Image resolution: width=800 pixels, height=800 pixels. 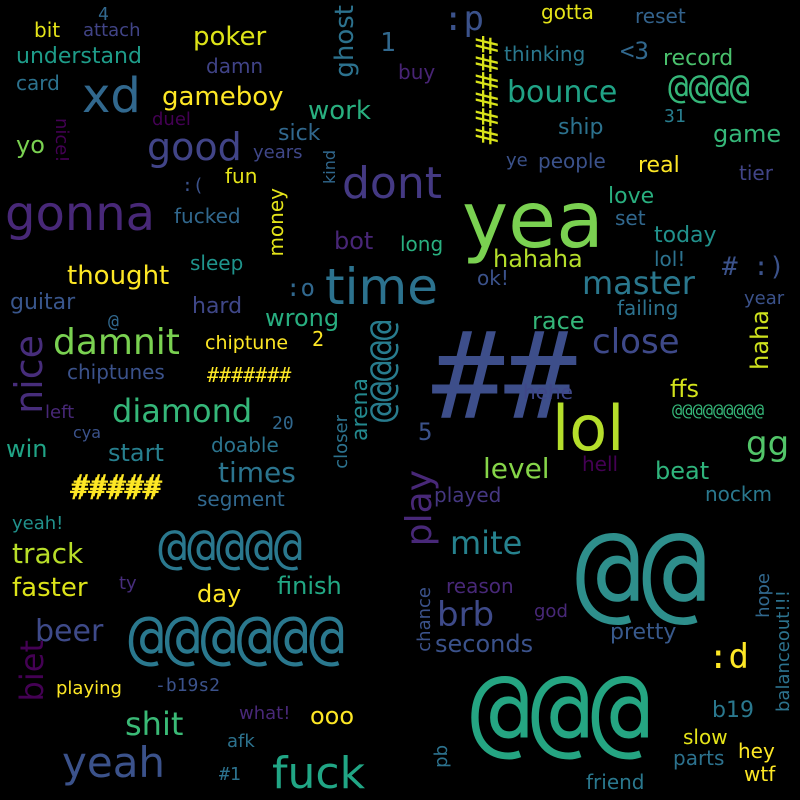 I want to click on word-track: track, so click(x=47, y=554).